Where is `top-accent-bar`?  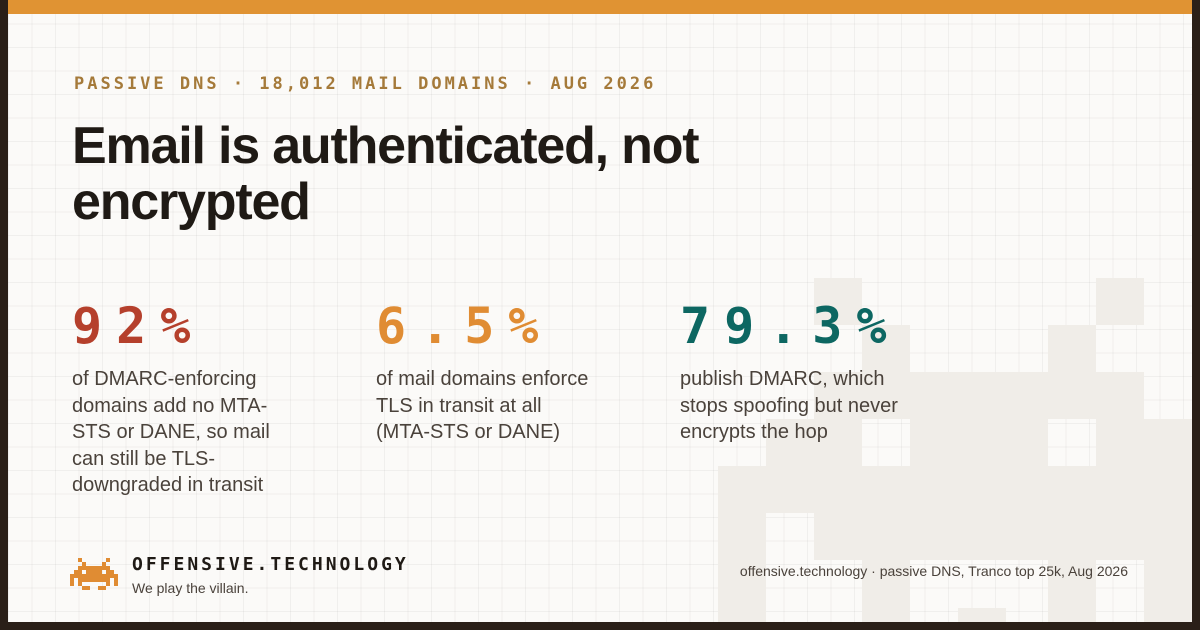 top-accent-bar is located at coordinates (600, 7).